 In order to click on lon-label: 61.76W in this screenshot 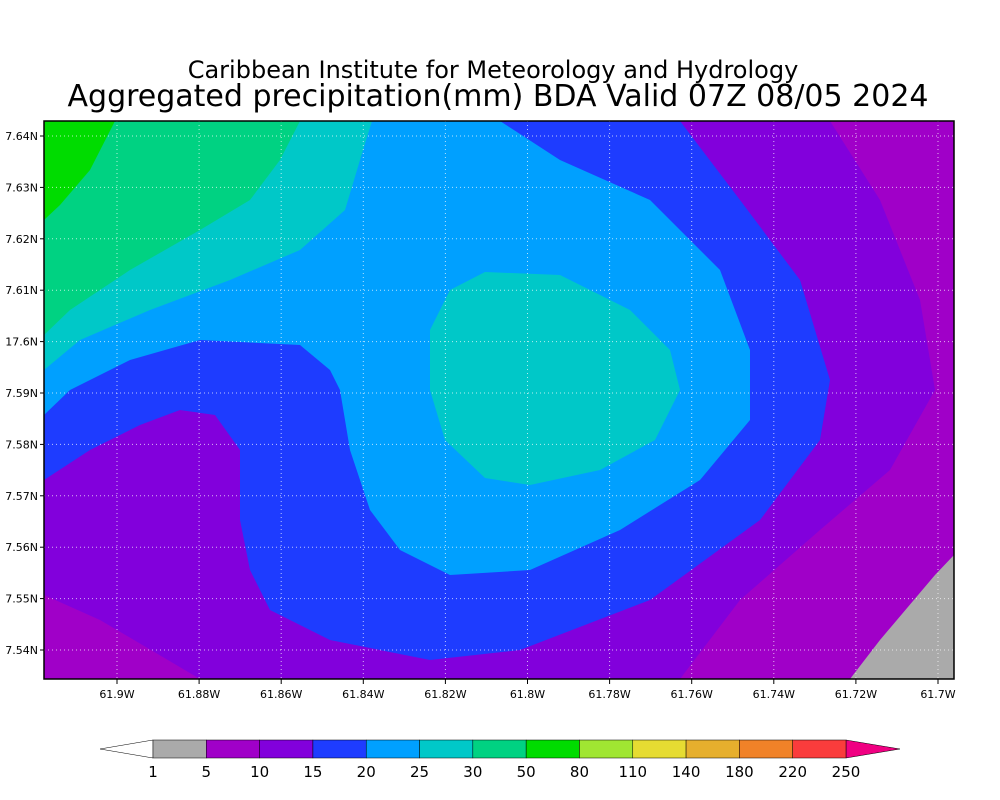, I will do `click(692, 694)`.